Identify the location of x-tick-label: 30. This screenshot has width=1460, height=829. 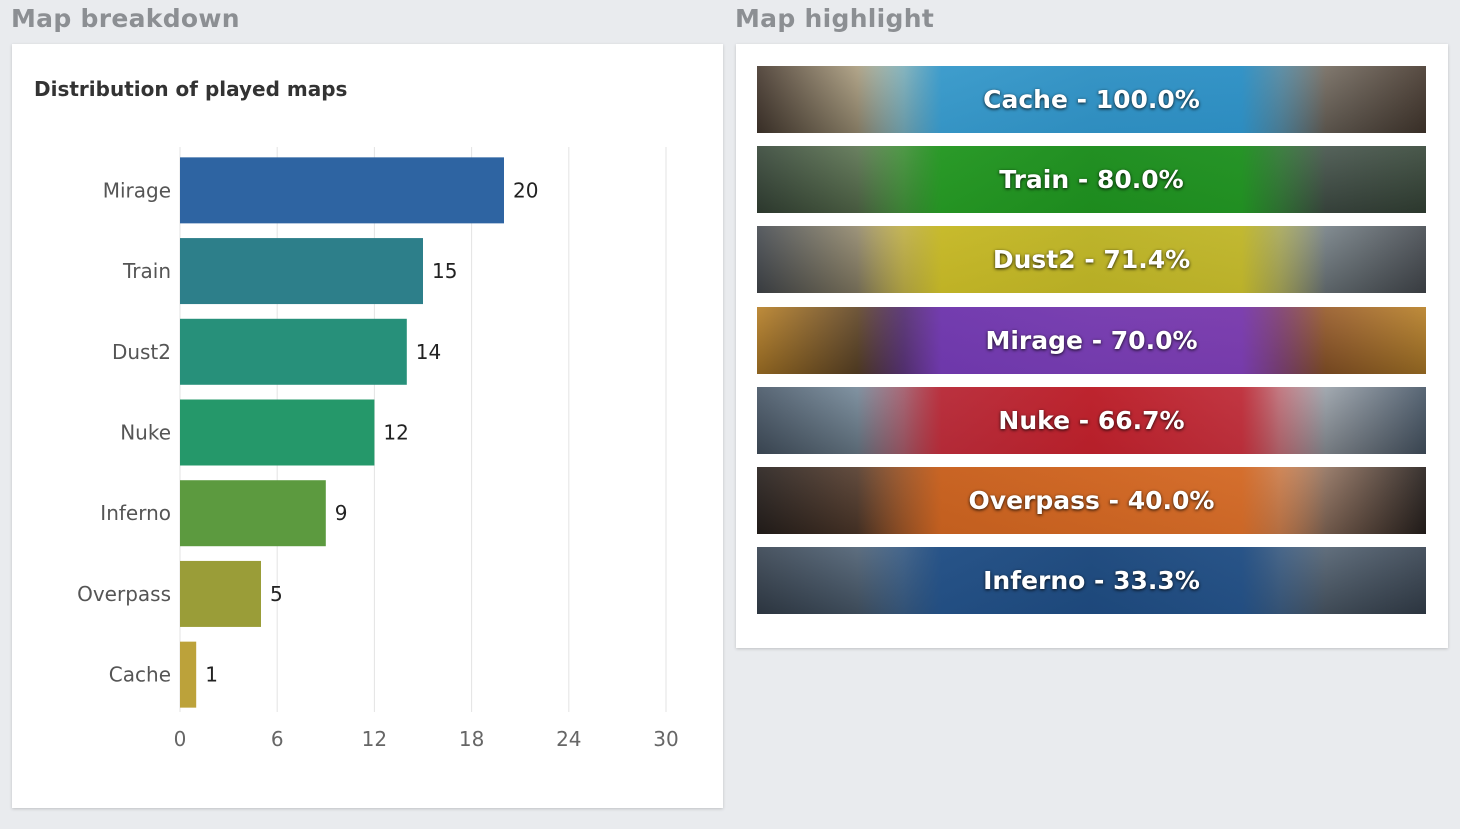
(665, 739).